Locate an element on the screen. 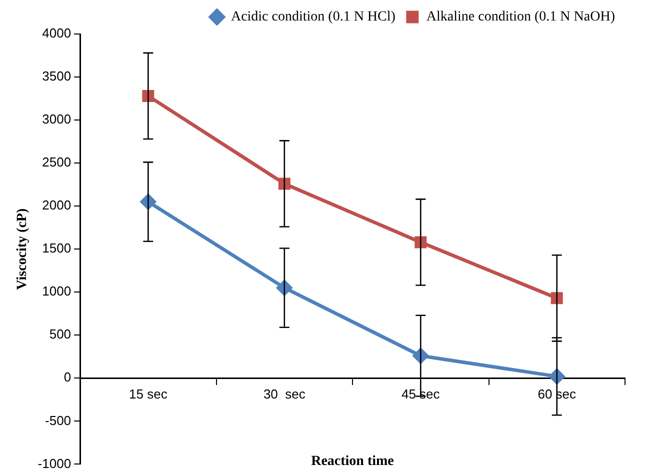  y-tick-label: 500 is located at coordinates (60, 334).